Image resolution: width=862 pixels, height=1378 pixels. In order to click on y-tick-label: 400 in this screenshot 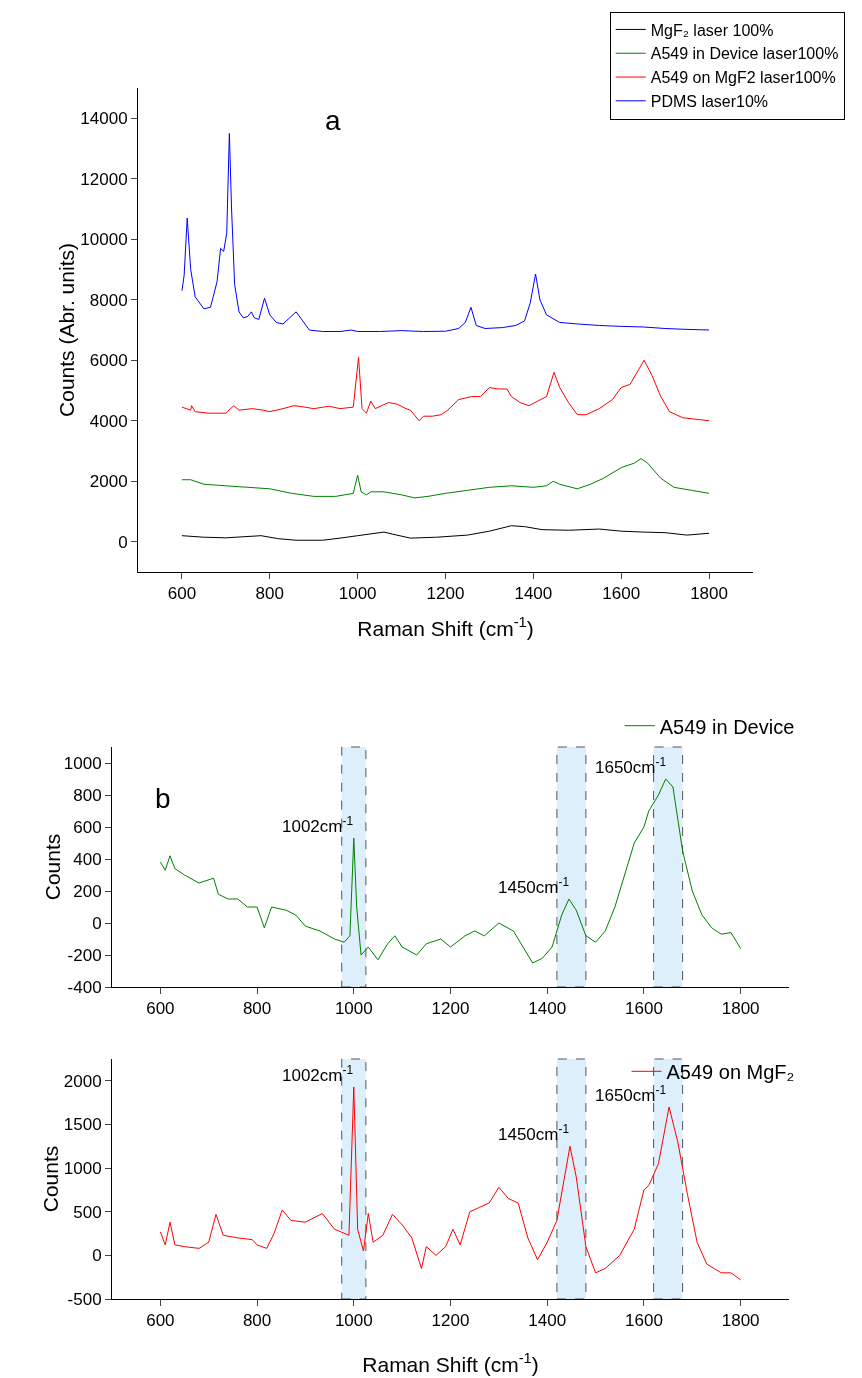, I will do `click(87, 859)`.